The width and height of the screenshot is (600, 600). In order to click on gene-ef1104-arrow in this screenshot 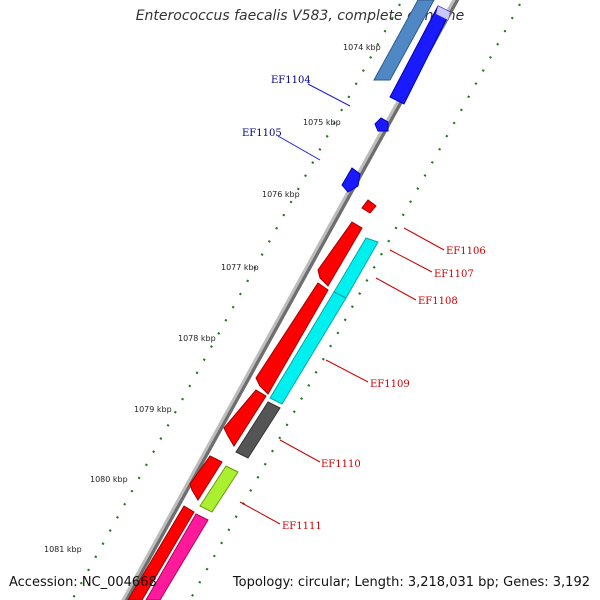, I will do `click(381, 124)`.